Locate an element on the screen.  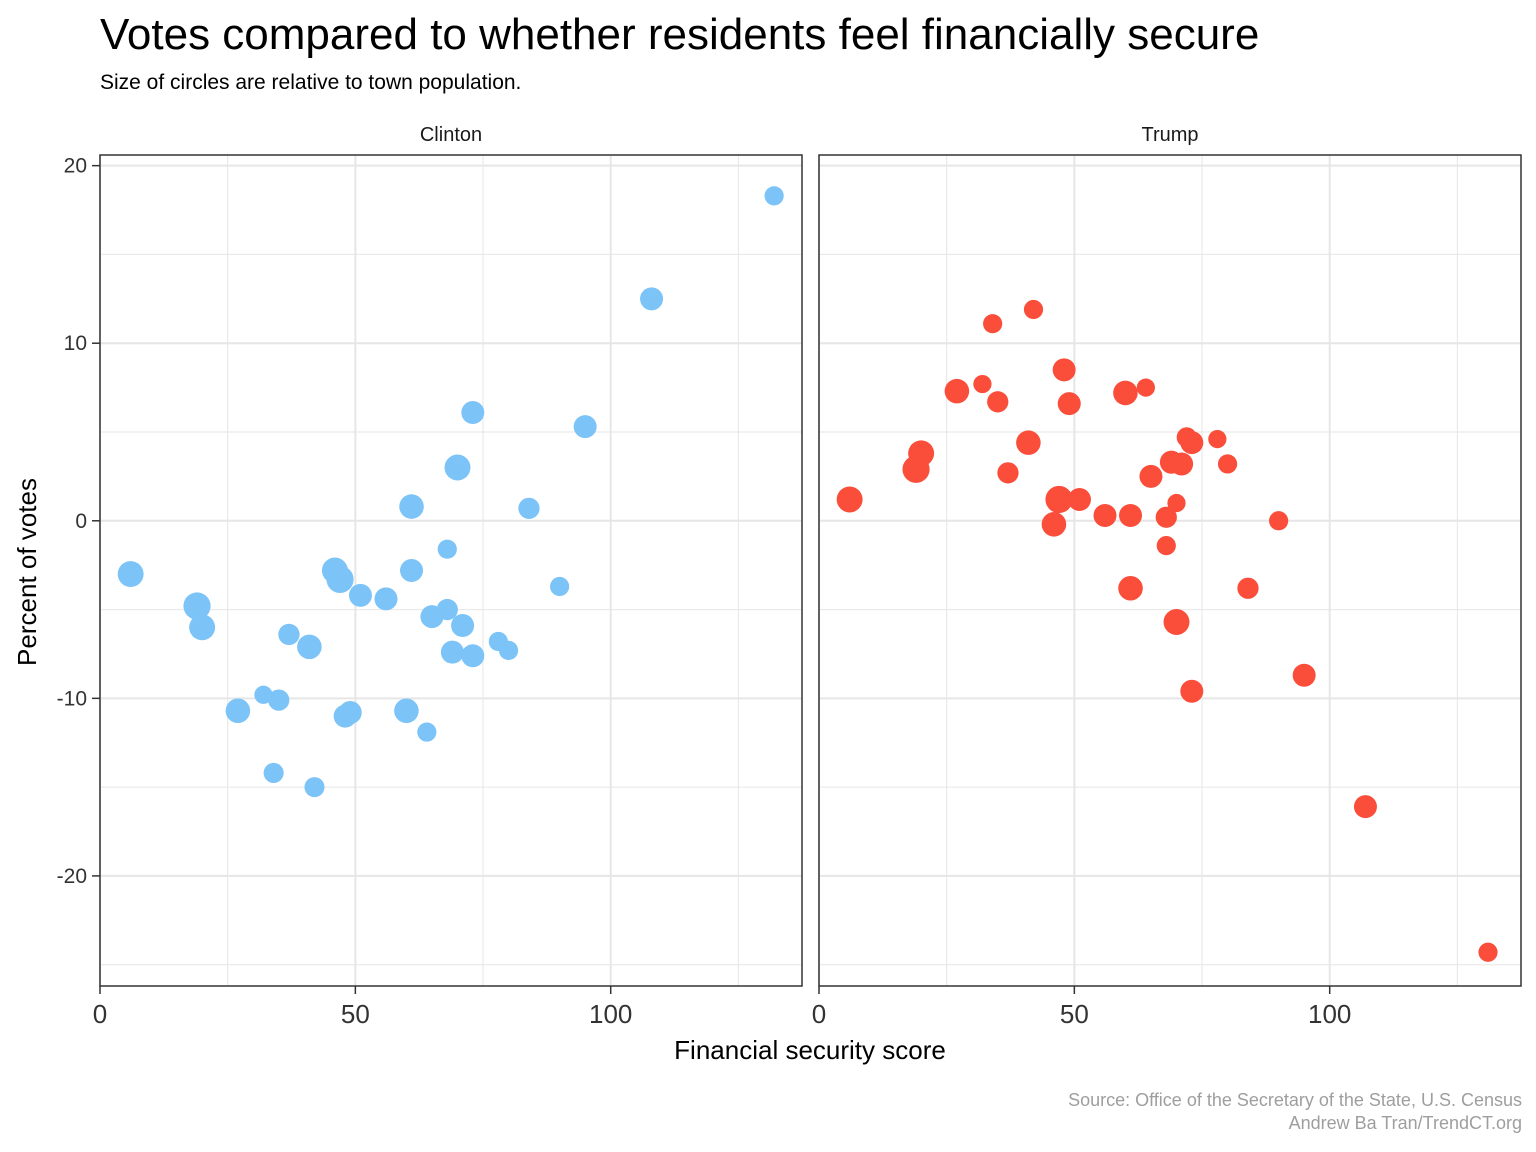
y-tick-label: 0 is located at coordinates (81, 521).